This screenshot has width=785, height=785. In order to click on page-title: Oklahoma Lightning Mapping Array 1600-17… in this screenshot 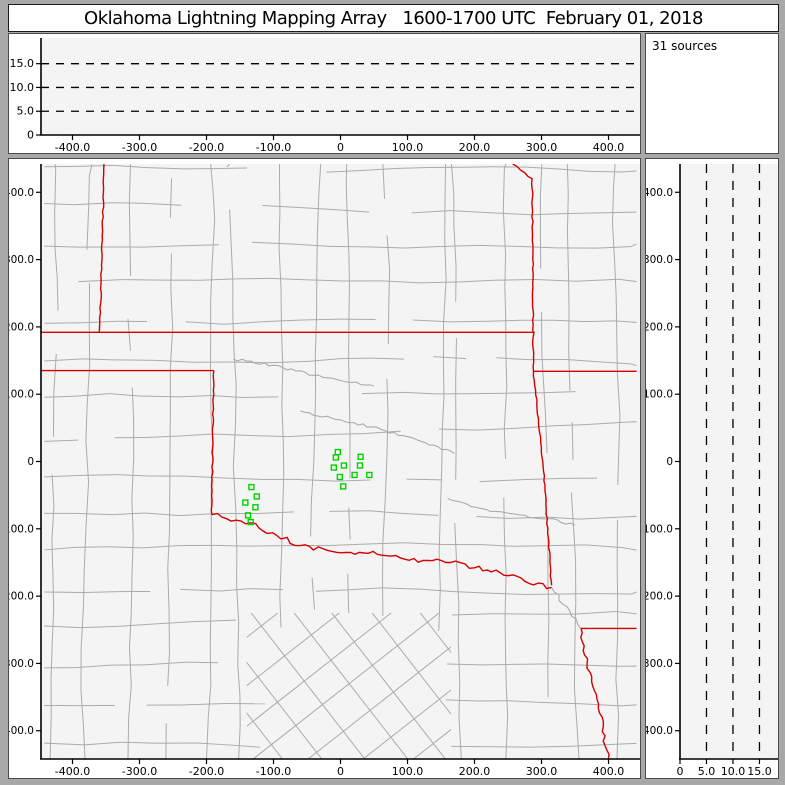, I will do `click(393, 18)`.